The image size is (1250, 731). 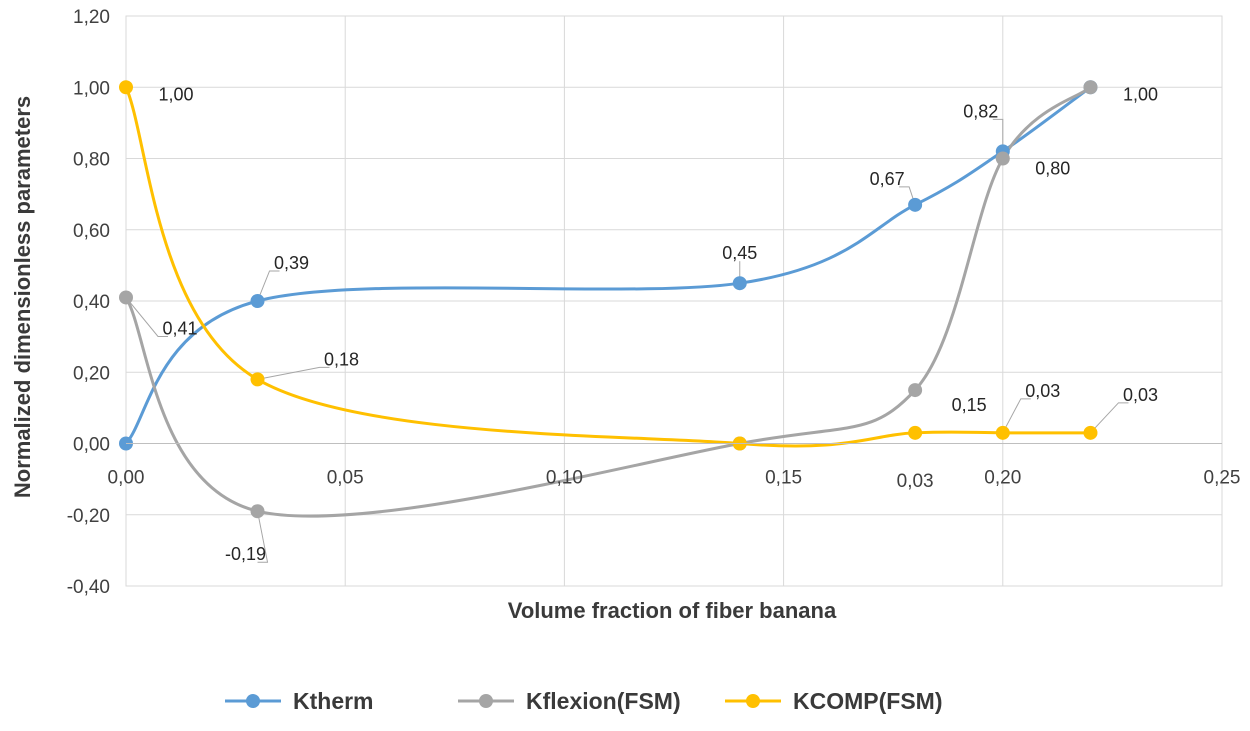 I want to click on legend-marker-Ktherm, so click(x=253, y=701).